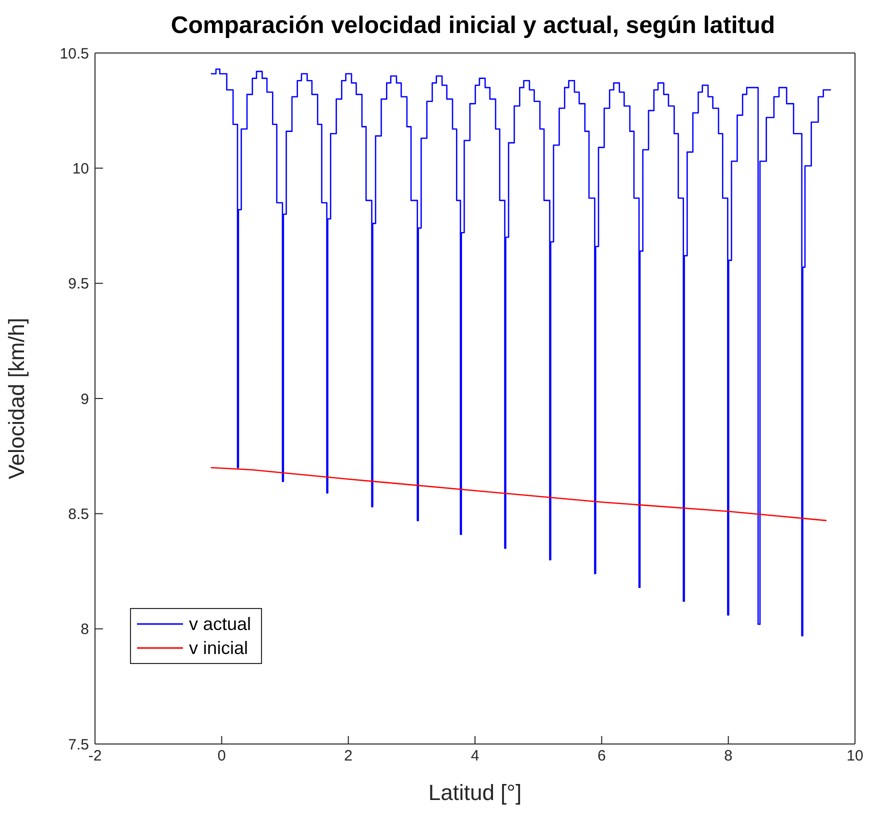 The height and width of the screenshot is (832, 876). I want to click on y-tick-label: 9.5, so click(78, 284).